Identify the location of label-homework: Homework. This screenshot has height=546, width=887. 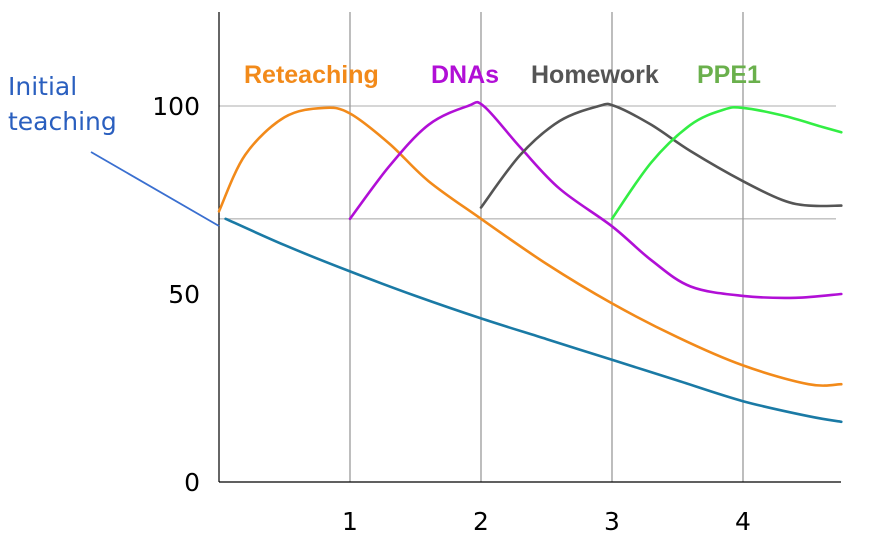
(595, 75).